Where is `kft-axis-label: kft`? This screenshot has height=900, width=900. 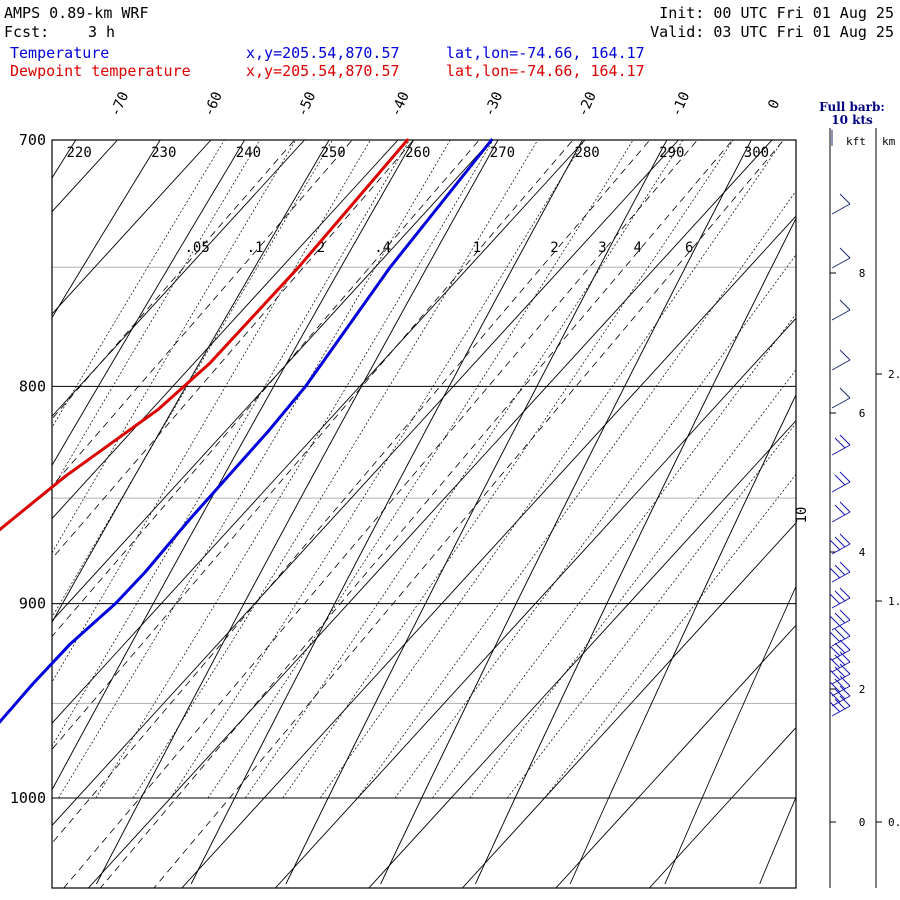
kft-axis-label: kft is located at coordinates (856, 141).